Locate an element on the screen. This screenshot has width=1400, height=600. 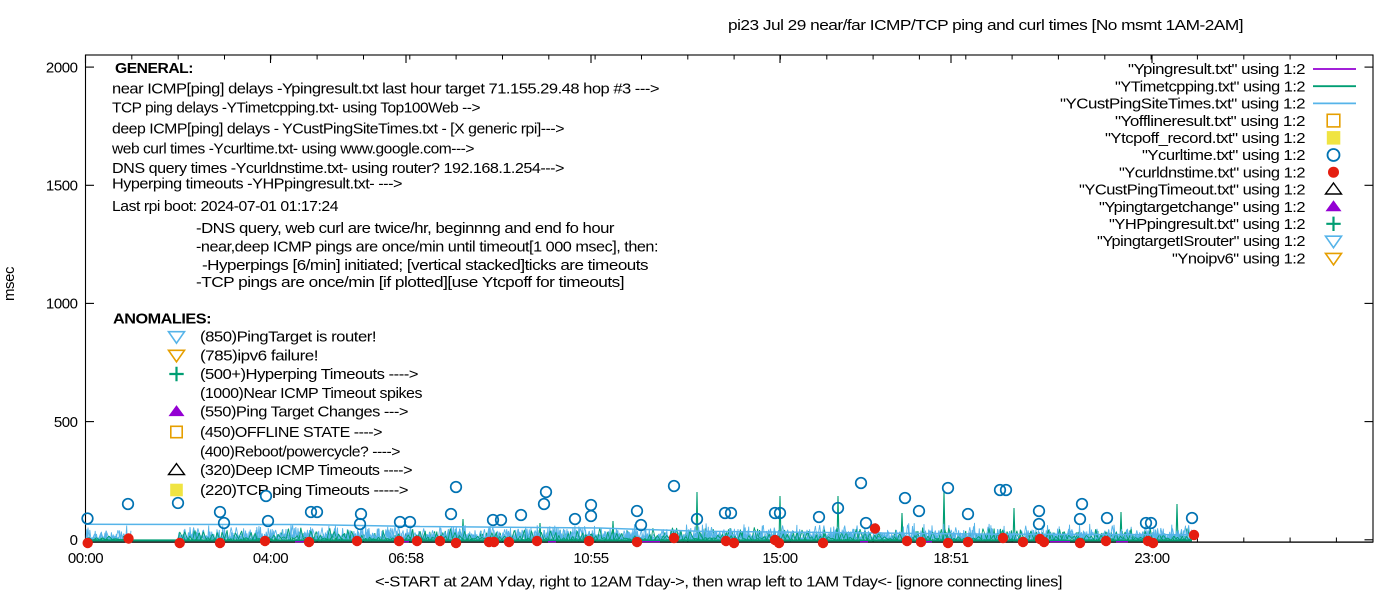
svg-text: (320)Deep ICMP Timeouts ----> is located at coordinates (306, 470).